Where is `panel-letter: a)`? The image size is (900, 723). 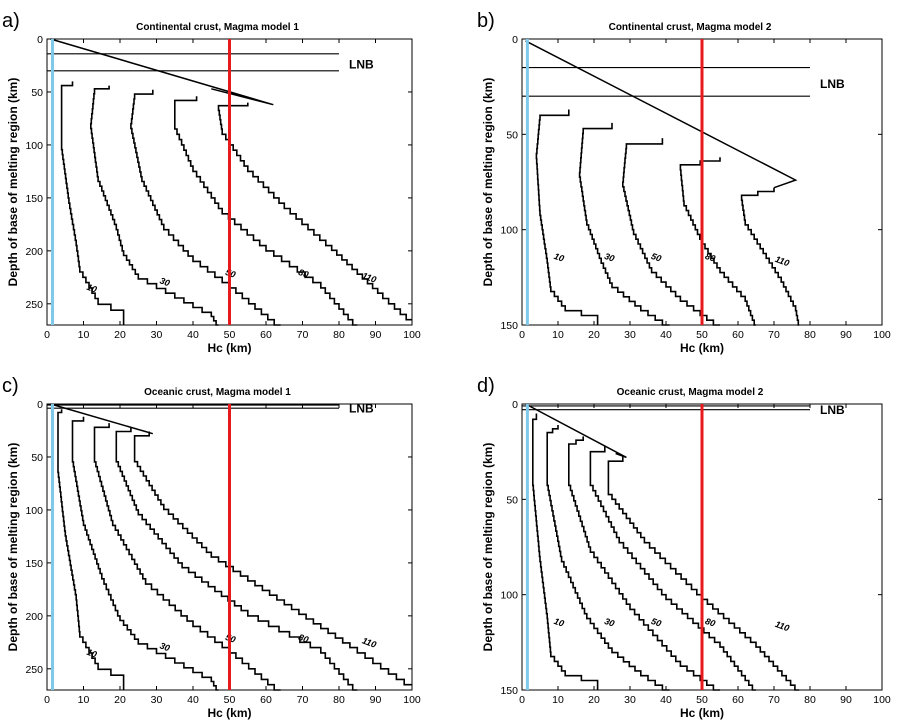 panel-letter: a) is located at coordinates (11, 21).